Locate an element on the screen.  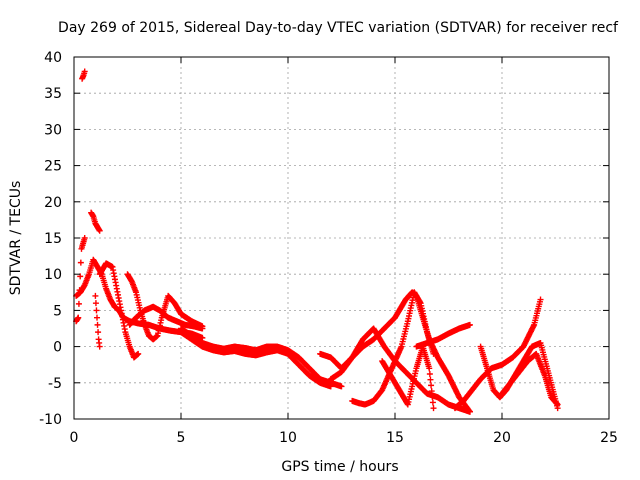
series-baseline-low is located at coordinates (256, 359).